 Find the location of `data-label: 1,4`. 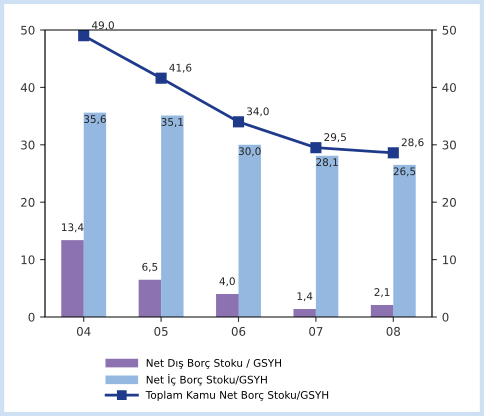

data-label: 1,4 is located at coordinates (305, 297).